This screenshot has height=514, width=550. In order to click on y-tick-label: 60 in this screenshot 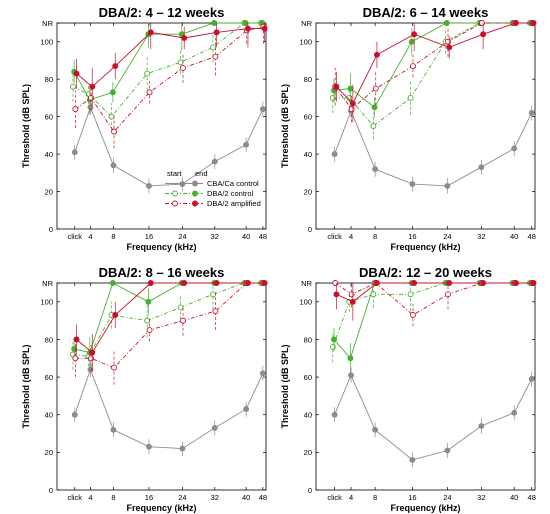, I will do `click(308, 377)`.